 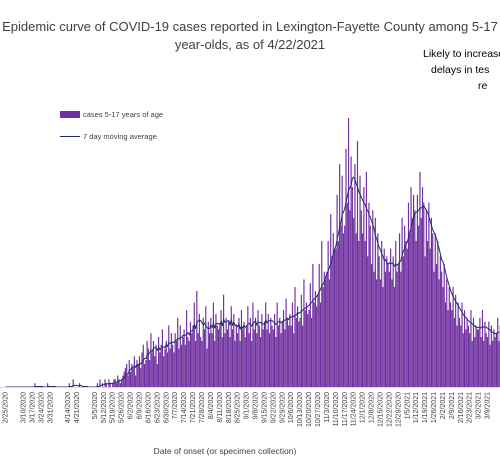 What do you see at coordinates (238, 407) in the screenshot?
I see `x-tick-label: 8/25/2020` at bounding box center [238, 407].